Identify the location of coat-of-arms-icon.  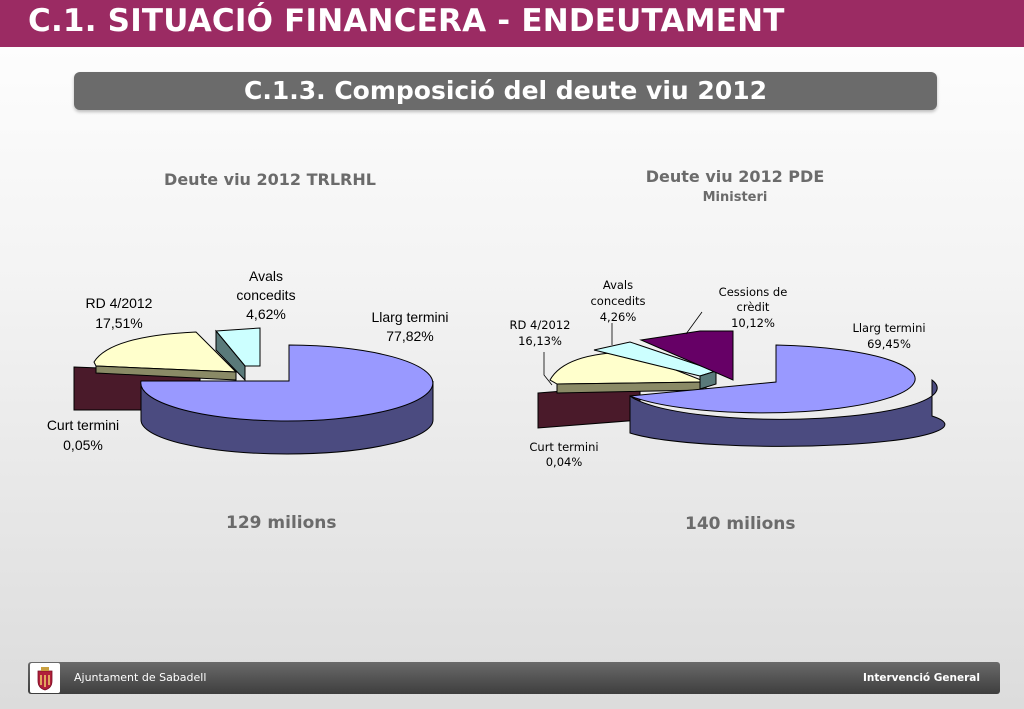
(45, 678).